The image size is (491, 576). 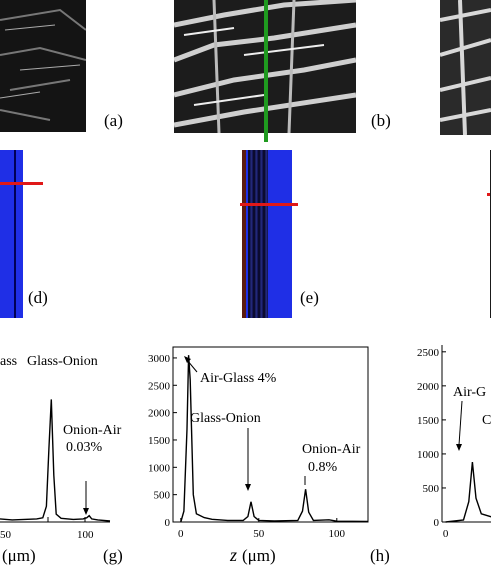 What do you see at coordinates (431, 438) in the screenshot?
I see `plot-i-y-axis: 0 500 1000 1500 2000 2500` at bounding box center [431, 438].